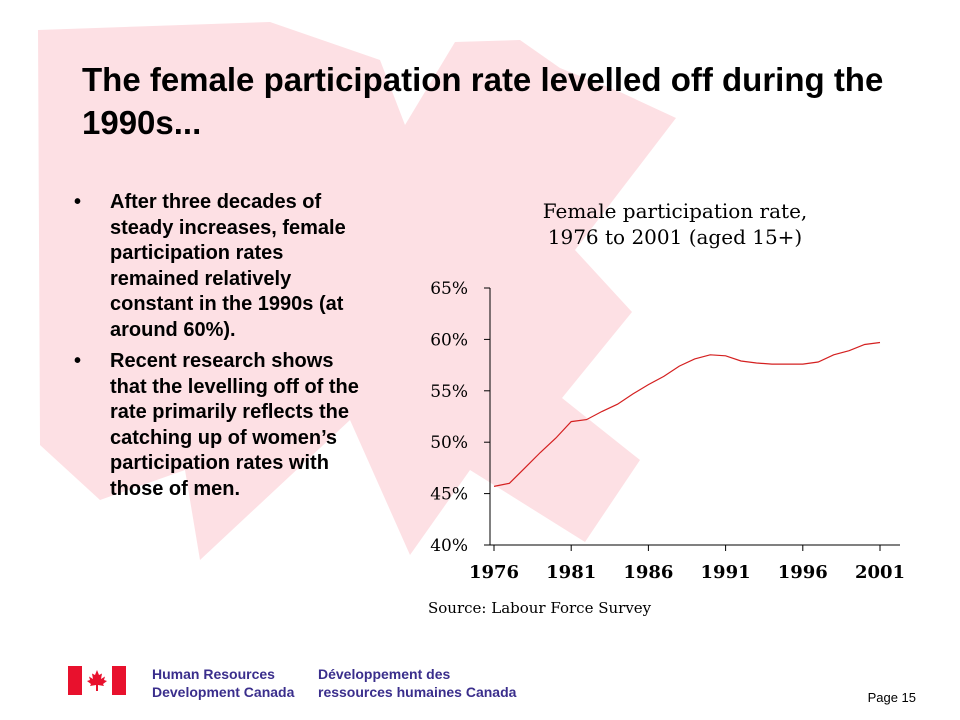  What do you see at coordinates (494, 572) in the screenshot?
I see `x-tick-label: 1976` at bounding box center [494, 572].